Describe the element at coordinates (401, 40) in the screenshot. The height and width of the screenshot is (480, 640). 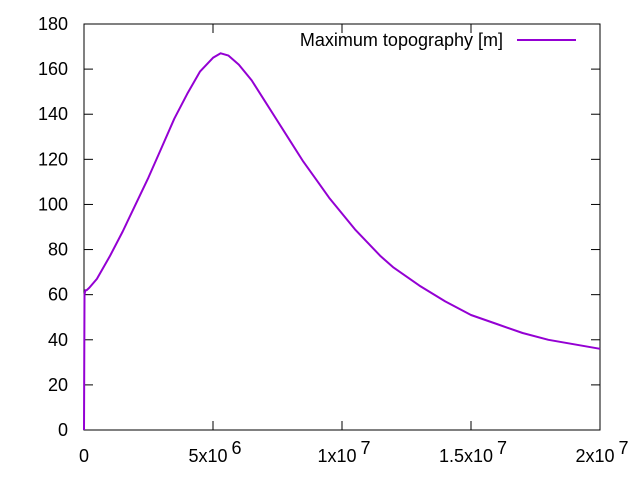
I see `legend-label: Maximum topography [m]` at that location.